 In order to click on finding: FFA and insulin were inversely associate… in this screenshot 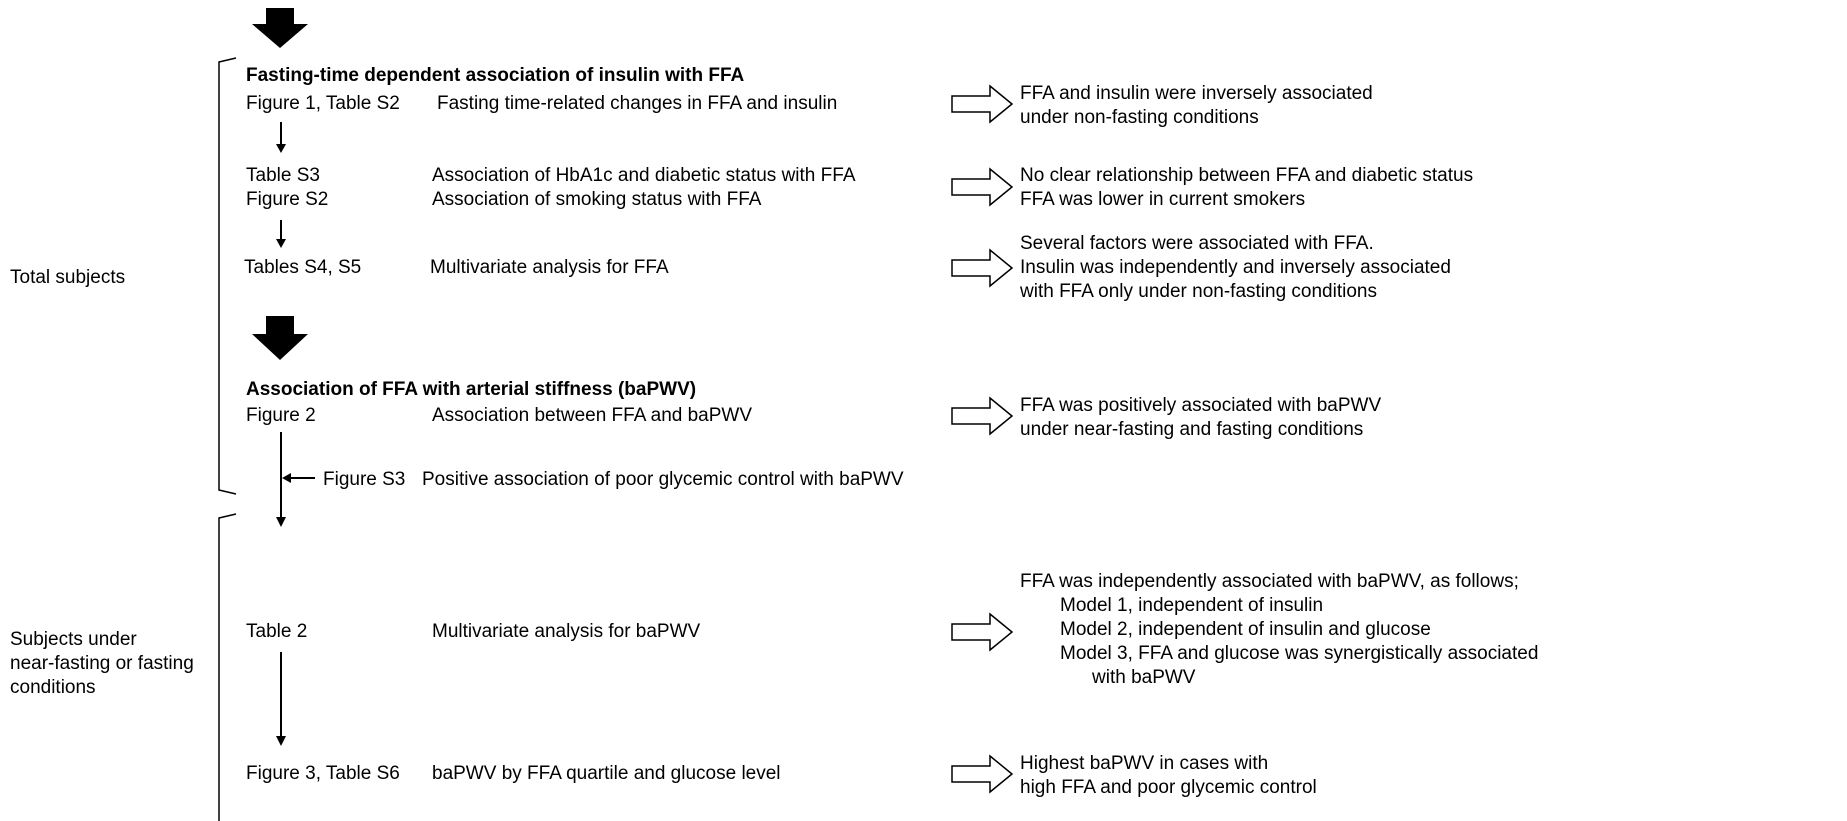, I will do `click(1196, 93)`.